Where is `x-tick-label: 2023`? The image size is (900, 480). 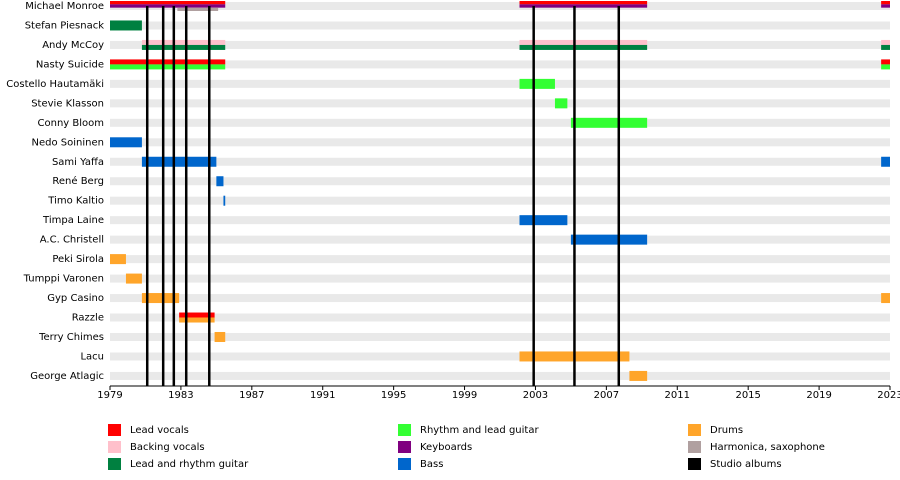 x-tick-label: 2023 is located at coordinates (888, 395).